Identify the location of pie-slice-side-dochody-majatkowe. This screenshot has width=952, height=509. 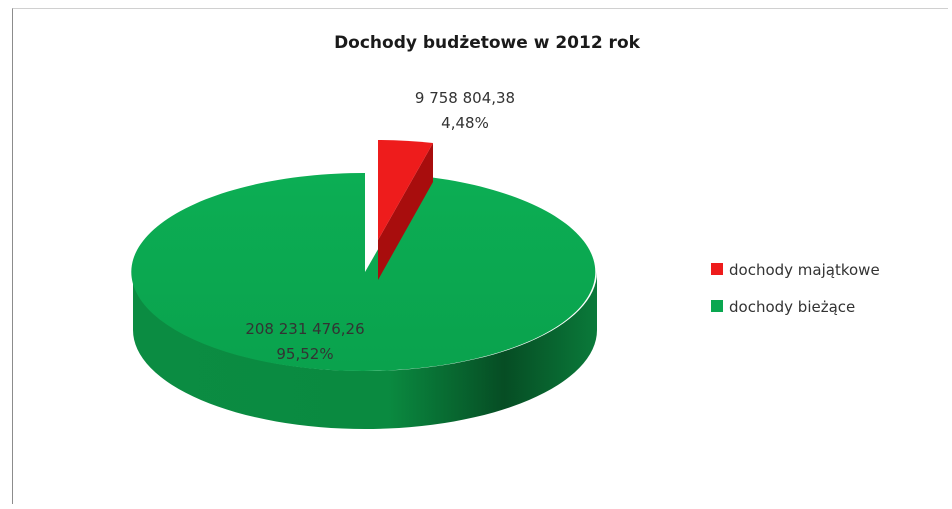
(405, 211).